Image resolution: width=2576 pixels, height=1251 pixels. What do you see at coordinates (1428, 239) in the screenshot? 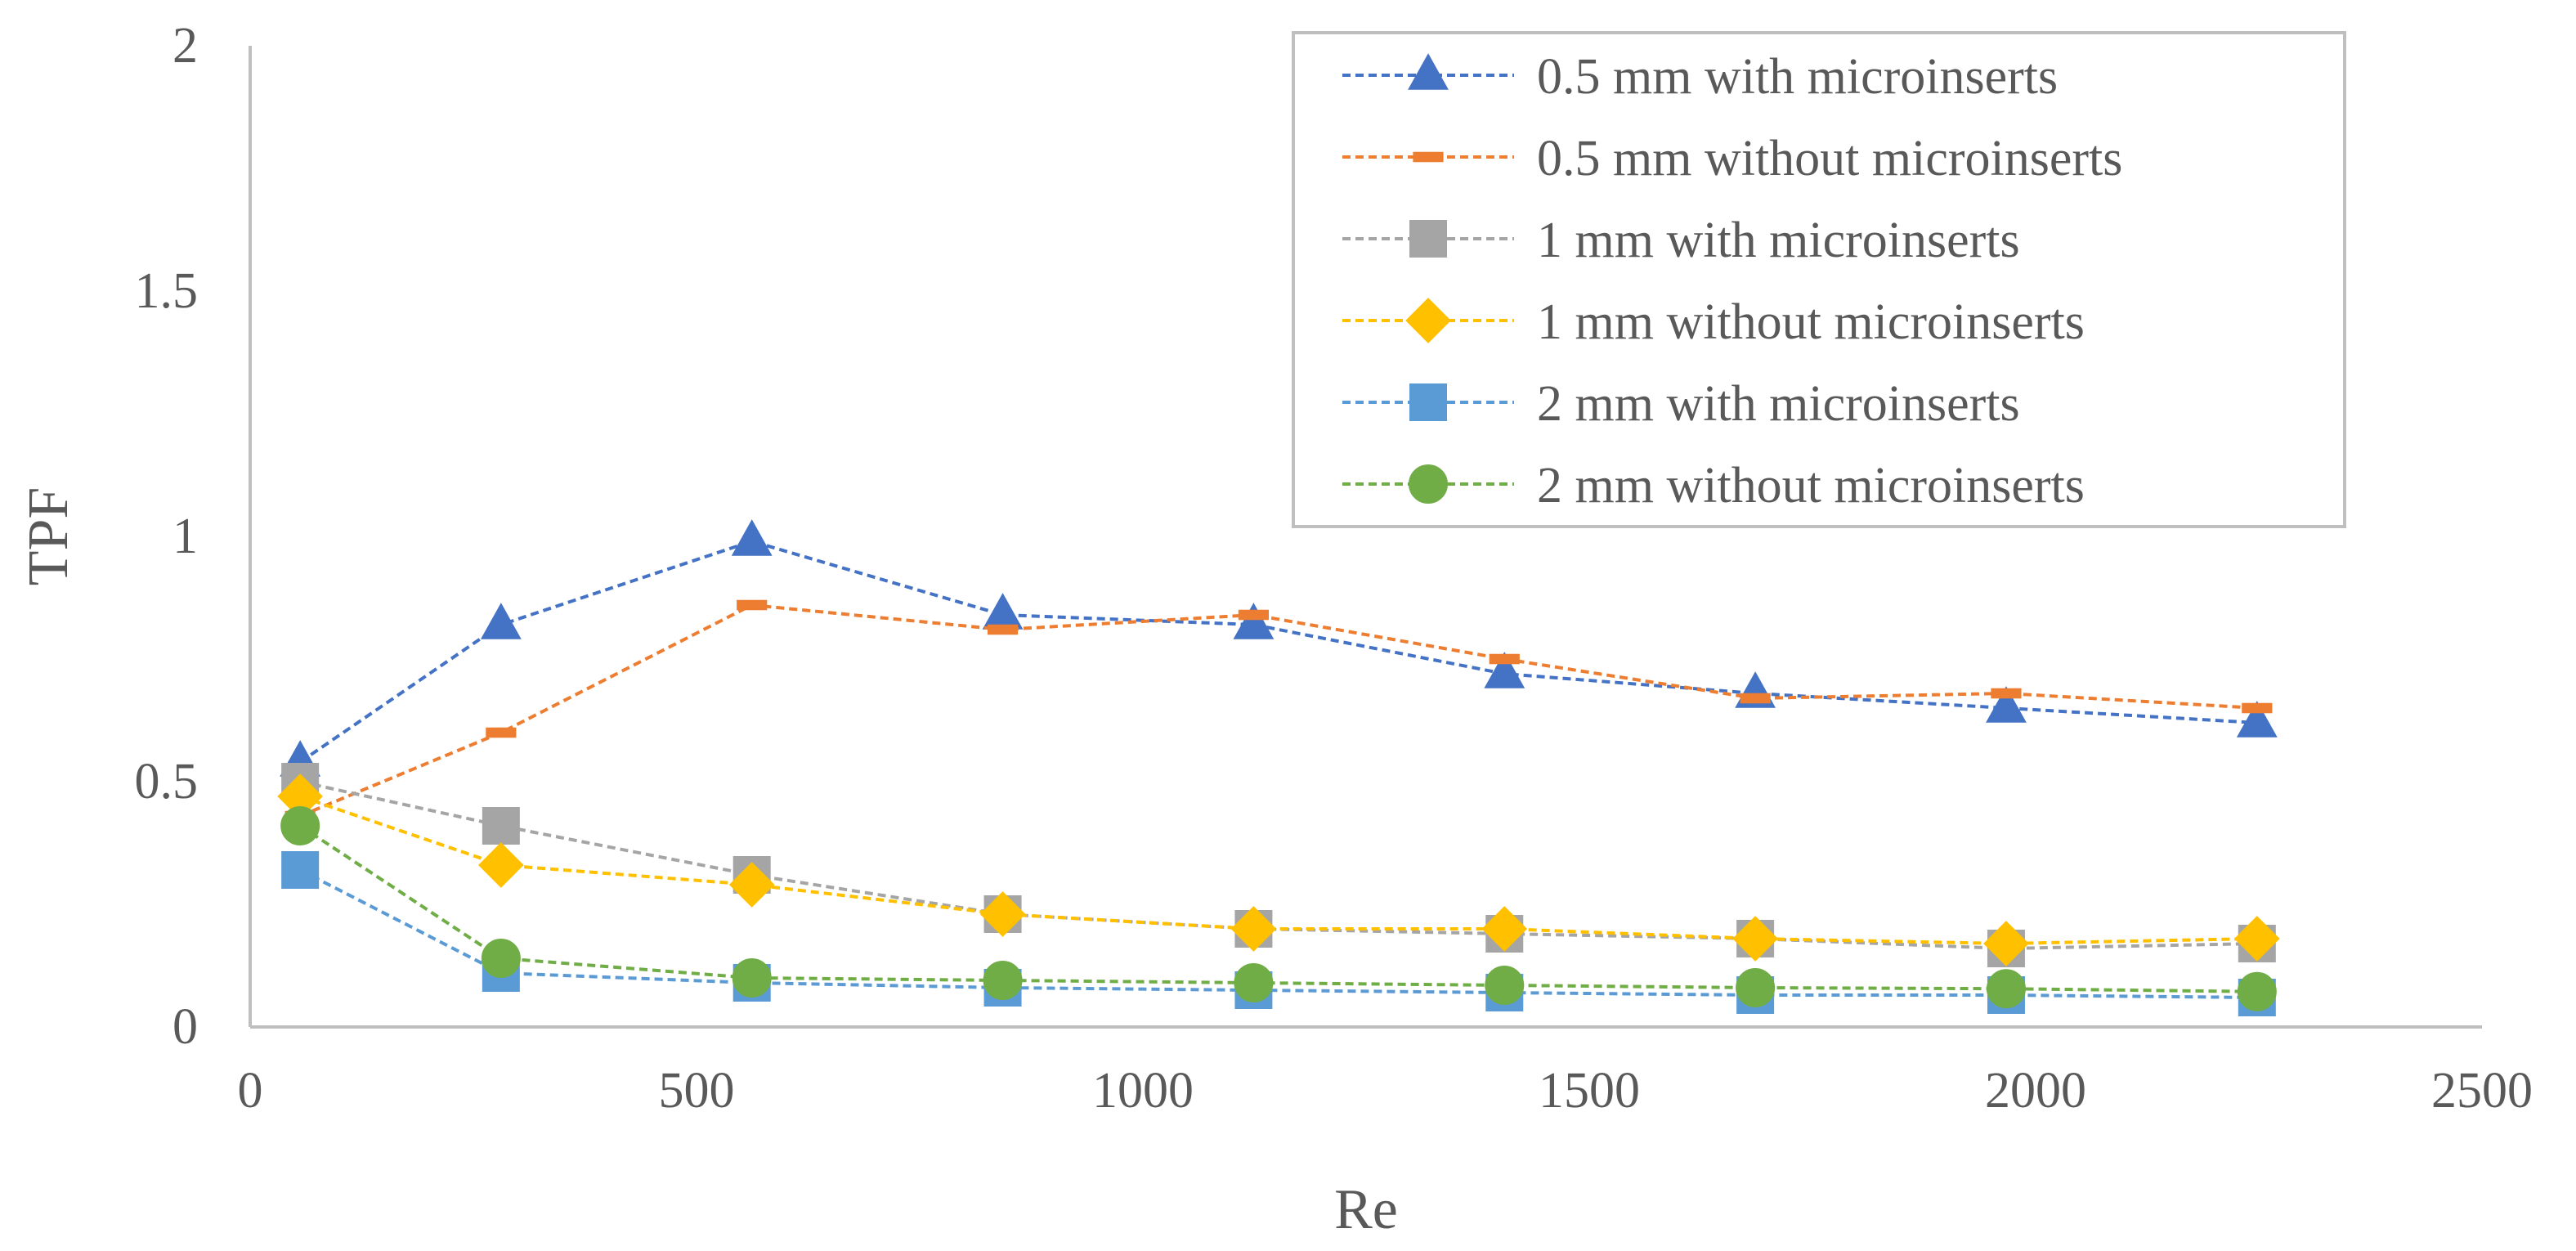
I see `legend-marker-1-mm-with-microinserts` at bounding box center [1428, 239].